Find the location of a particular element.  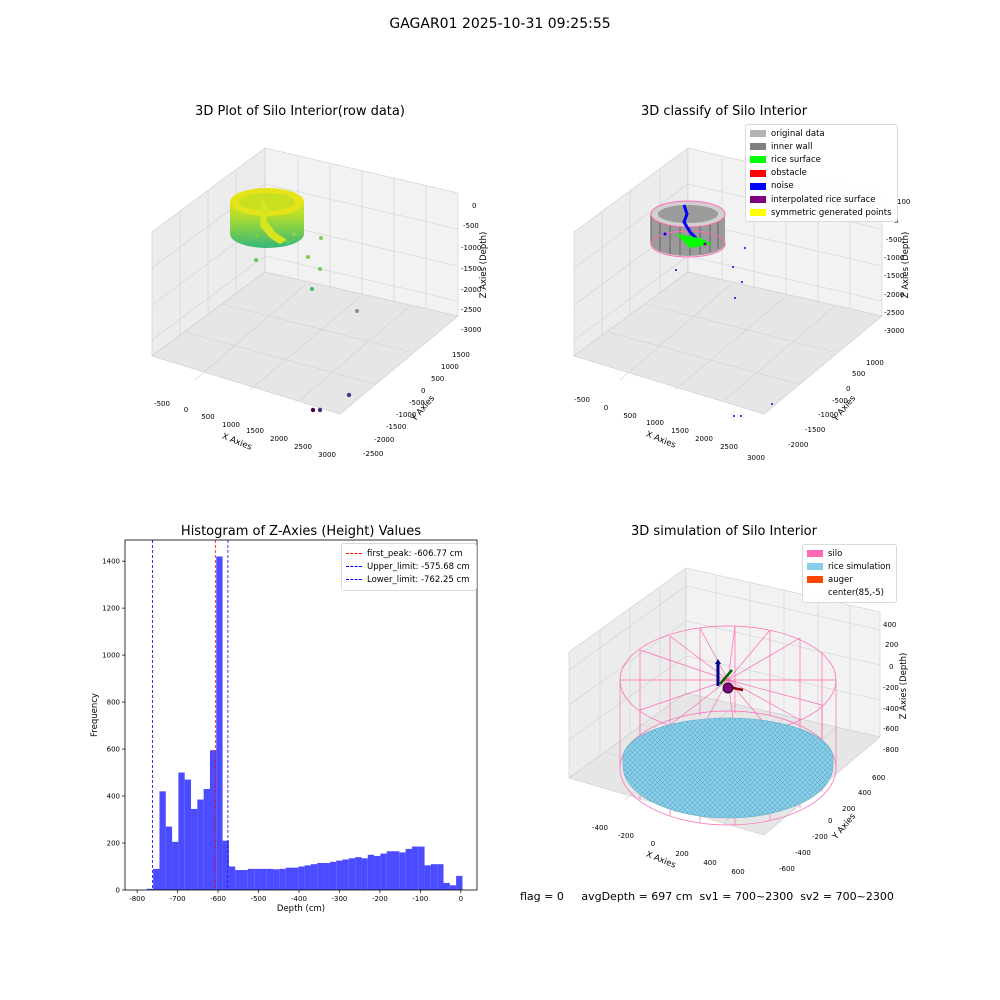

panel1-x-ticks: -500 0 500 1000 1500 2000 2500 3000 is located at coordinates (245, 429).